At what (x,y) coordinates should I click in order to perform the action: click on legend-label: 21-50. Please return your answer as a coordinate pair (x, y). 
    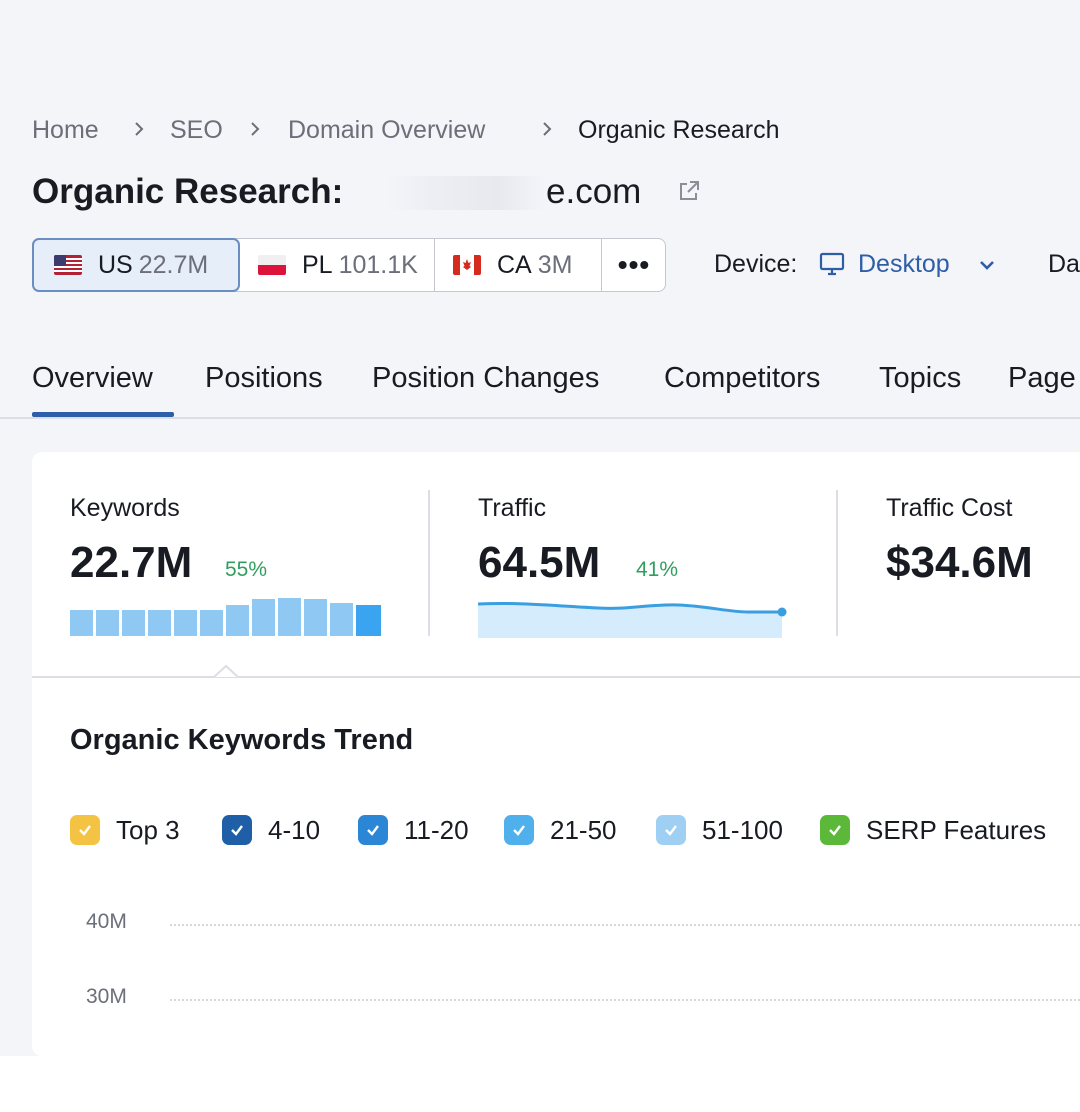
    Looking at the image, I should click on (583, 829).